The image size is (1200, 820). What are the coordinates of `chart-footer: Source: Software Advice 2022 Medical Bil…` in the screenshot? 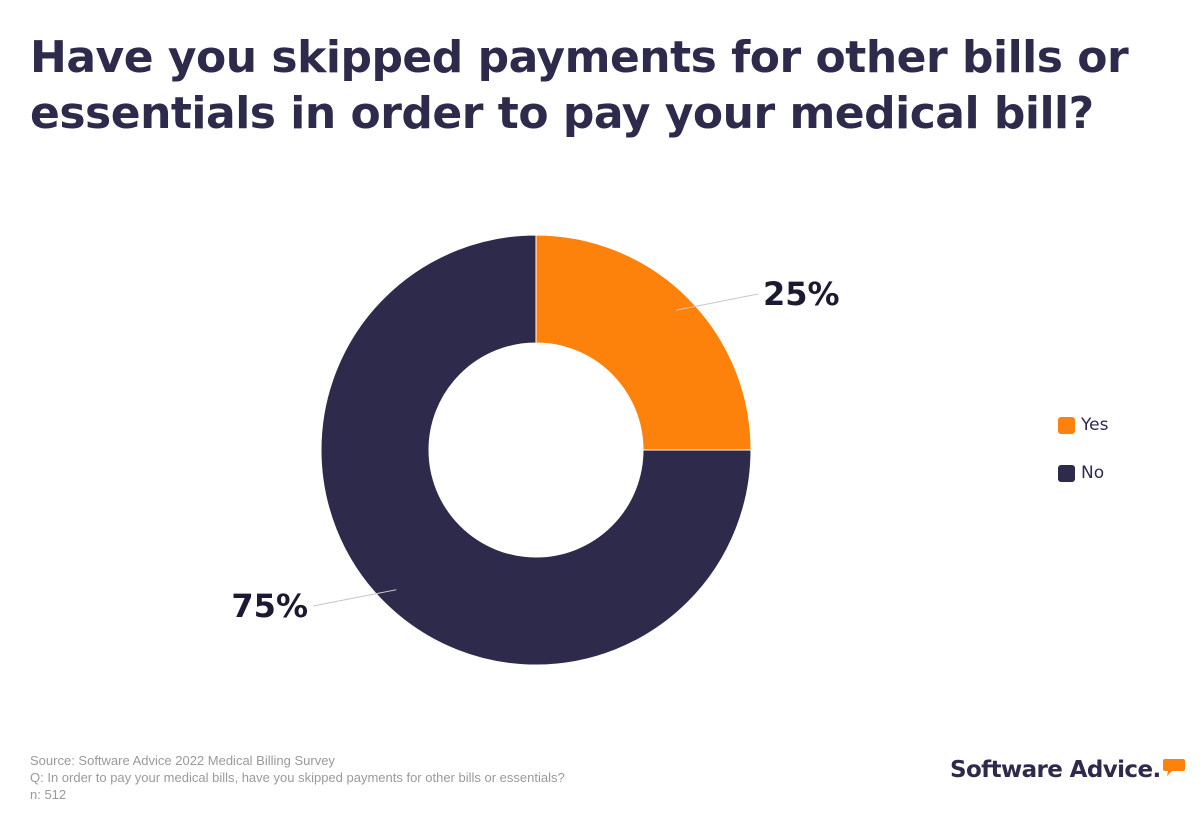 It's located at (297, 777).